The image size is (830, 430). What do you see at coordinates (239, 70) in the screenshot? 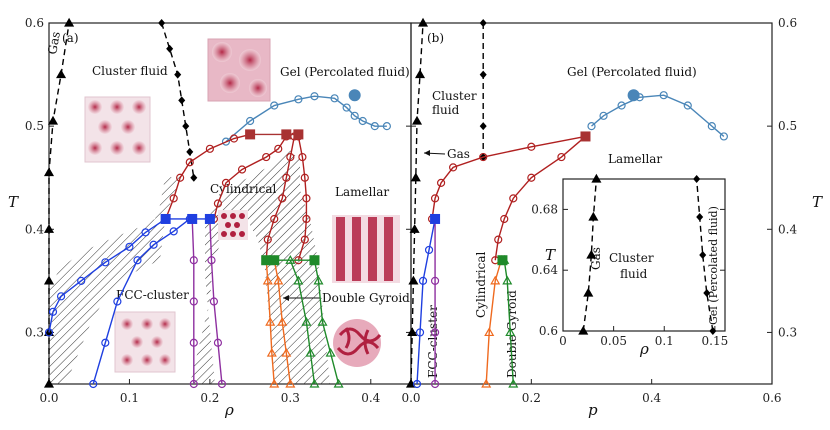
I see `gel-cube-image` at bounding box center [239, 70].